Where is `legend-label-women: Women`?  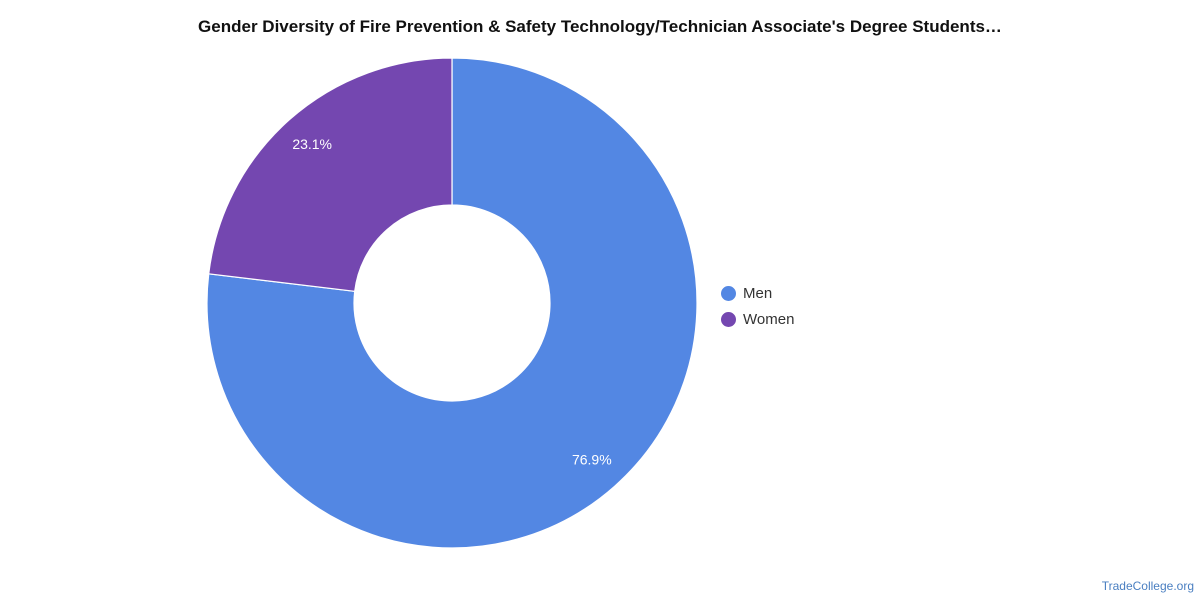
legend-label-women: Women is located at coordinates (769, 319).